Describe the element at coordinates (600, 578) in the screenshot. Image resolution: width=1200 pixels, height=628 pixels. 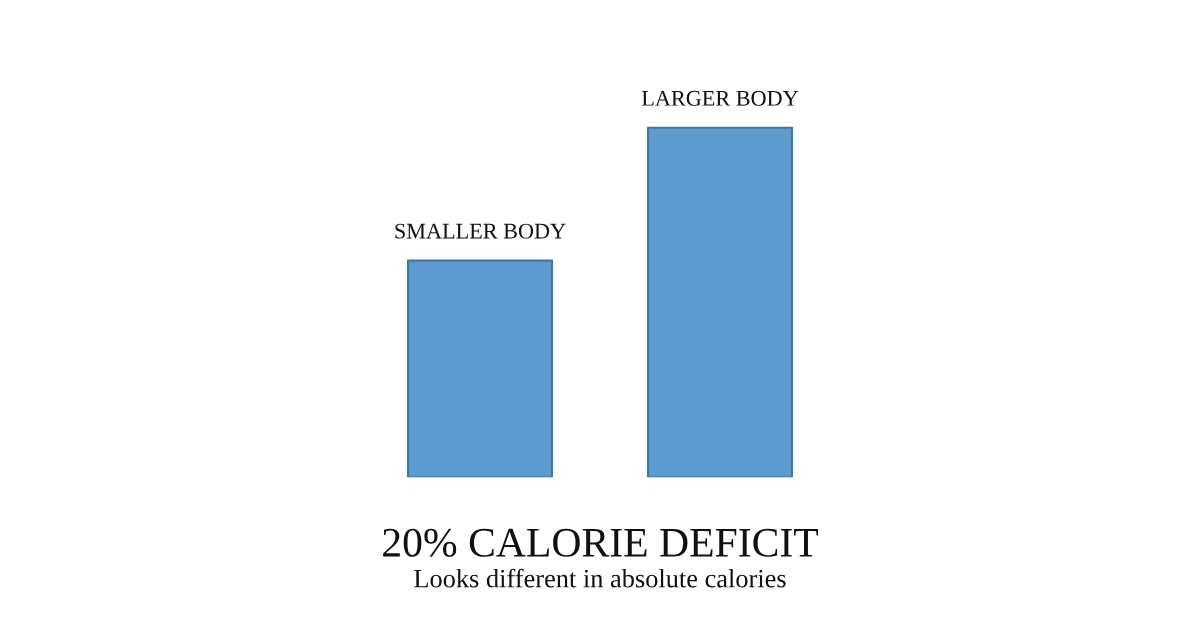
I see `text: Looks different in absolute calories` at that location.